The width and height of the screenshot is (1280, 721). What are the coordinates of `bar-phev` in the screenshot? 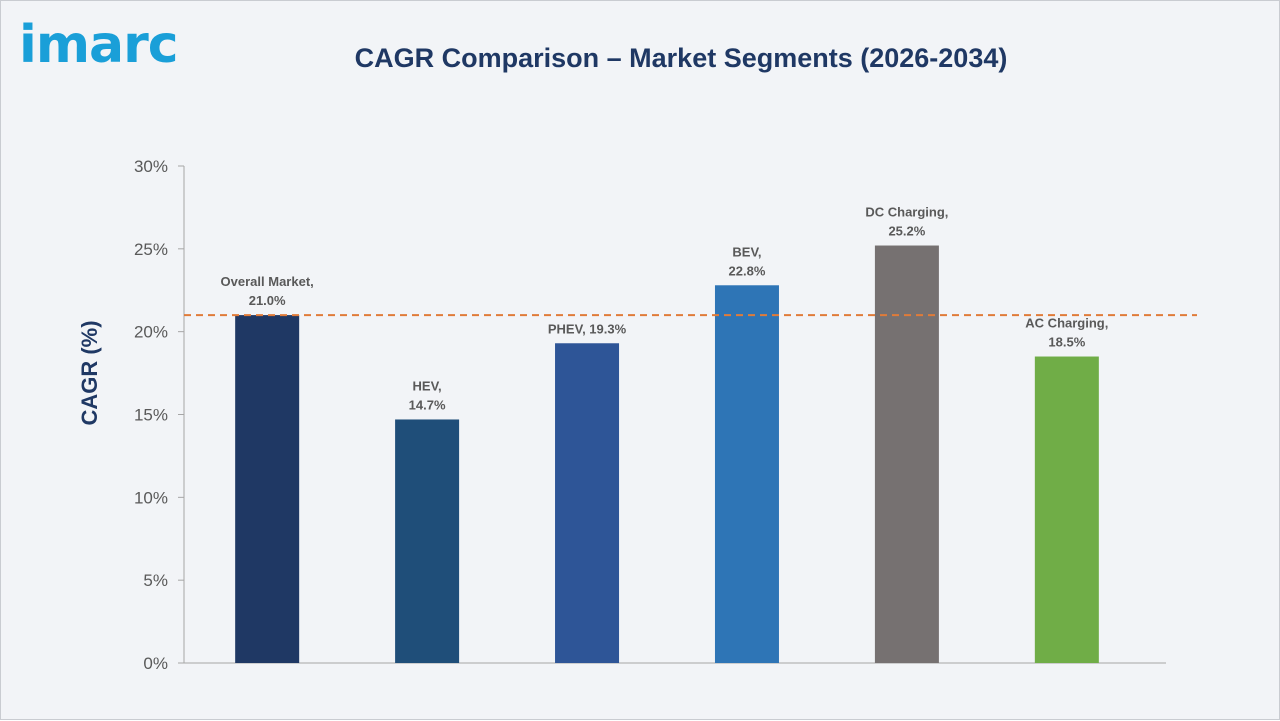 It's located at (587, 503).